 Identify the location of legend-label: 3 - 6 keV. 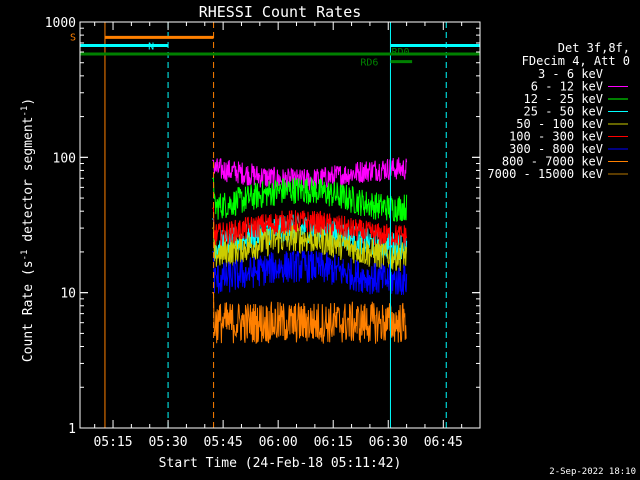
(570, 74).